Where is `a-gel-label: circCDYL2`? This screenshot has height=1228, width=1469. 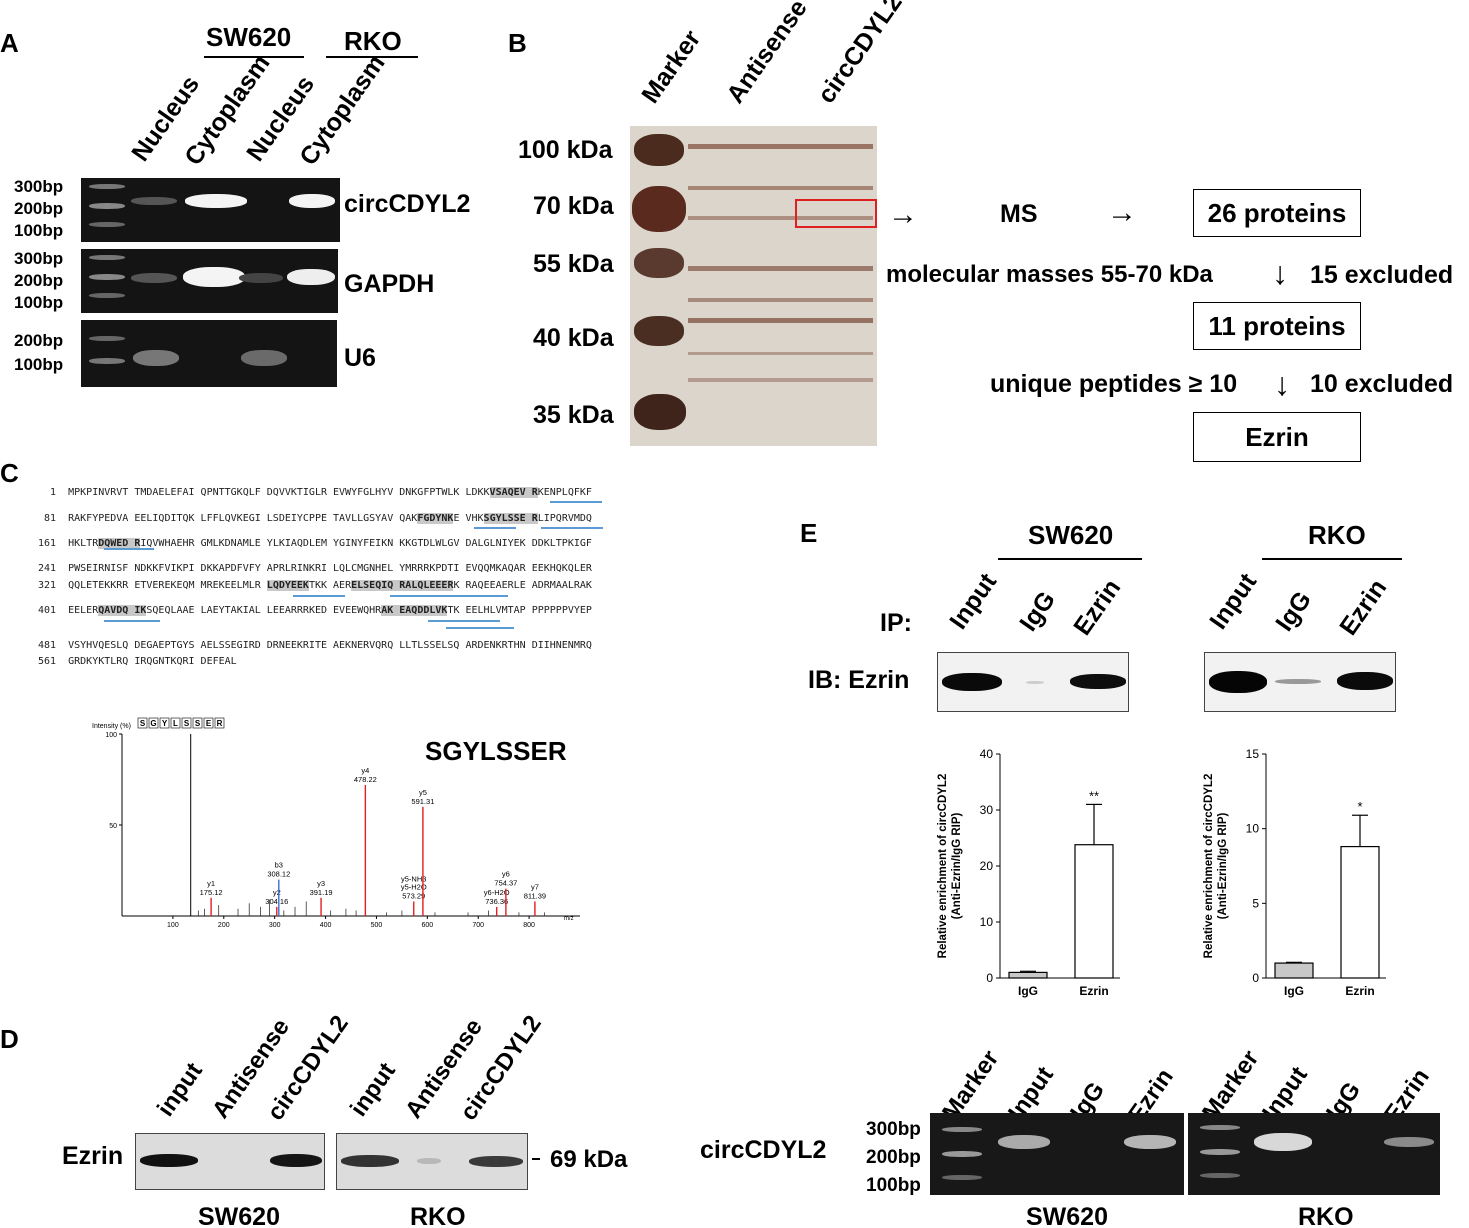 a-gel-label: circCDYL2 is located at coordinates (407, 204).